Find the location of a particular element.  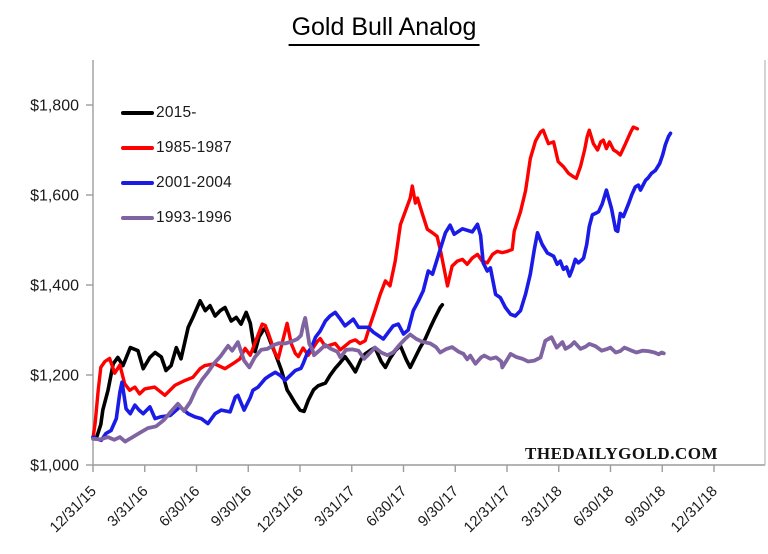

x-tick-label: 6/30/17 is located at coordinates (386, 506).